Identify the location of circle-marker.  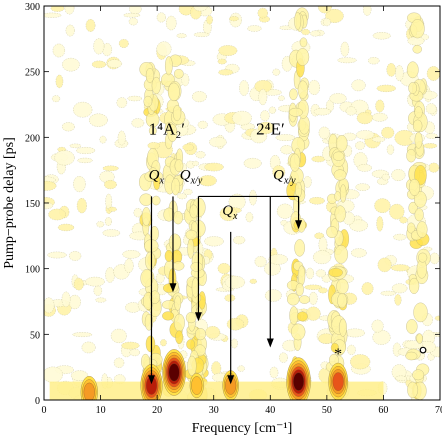
(423, 350).